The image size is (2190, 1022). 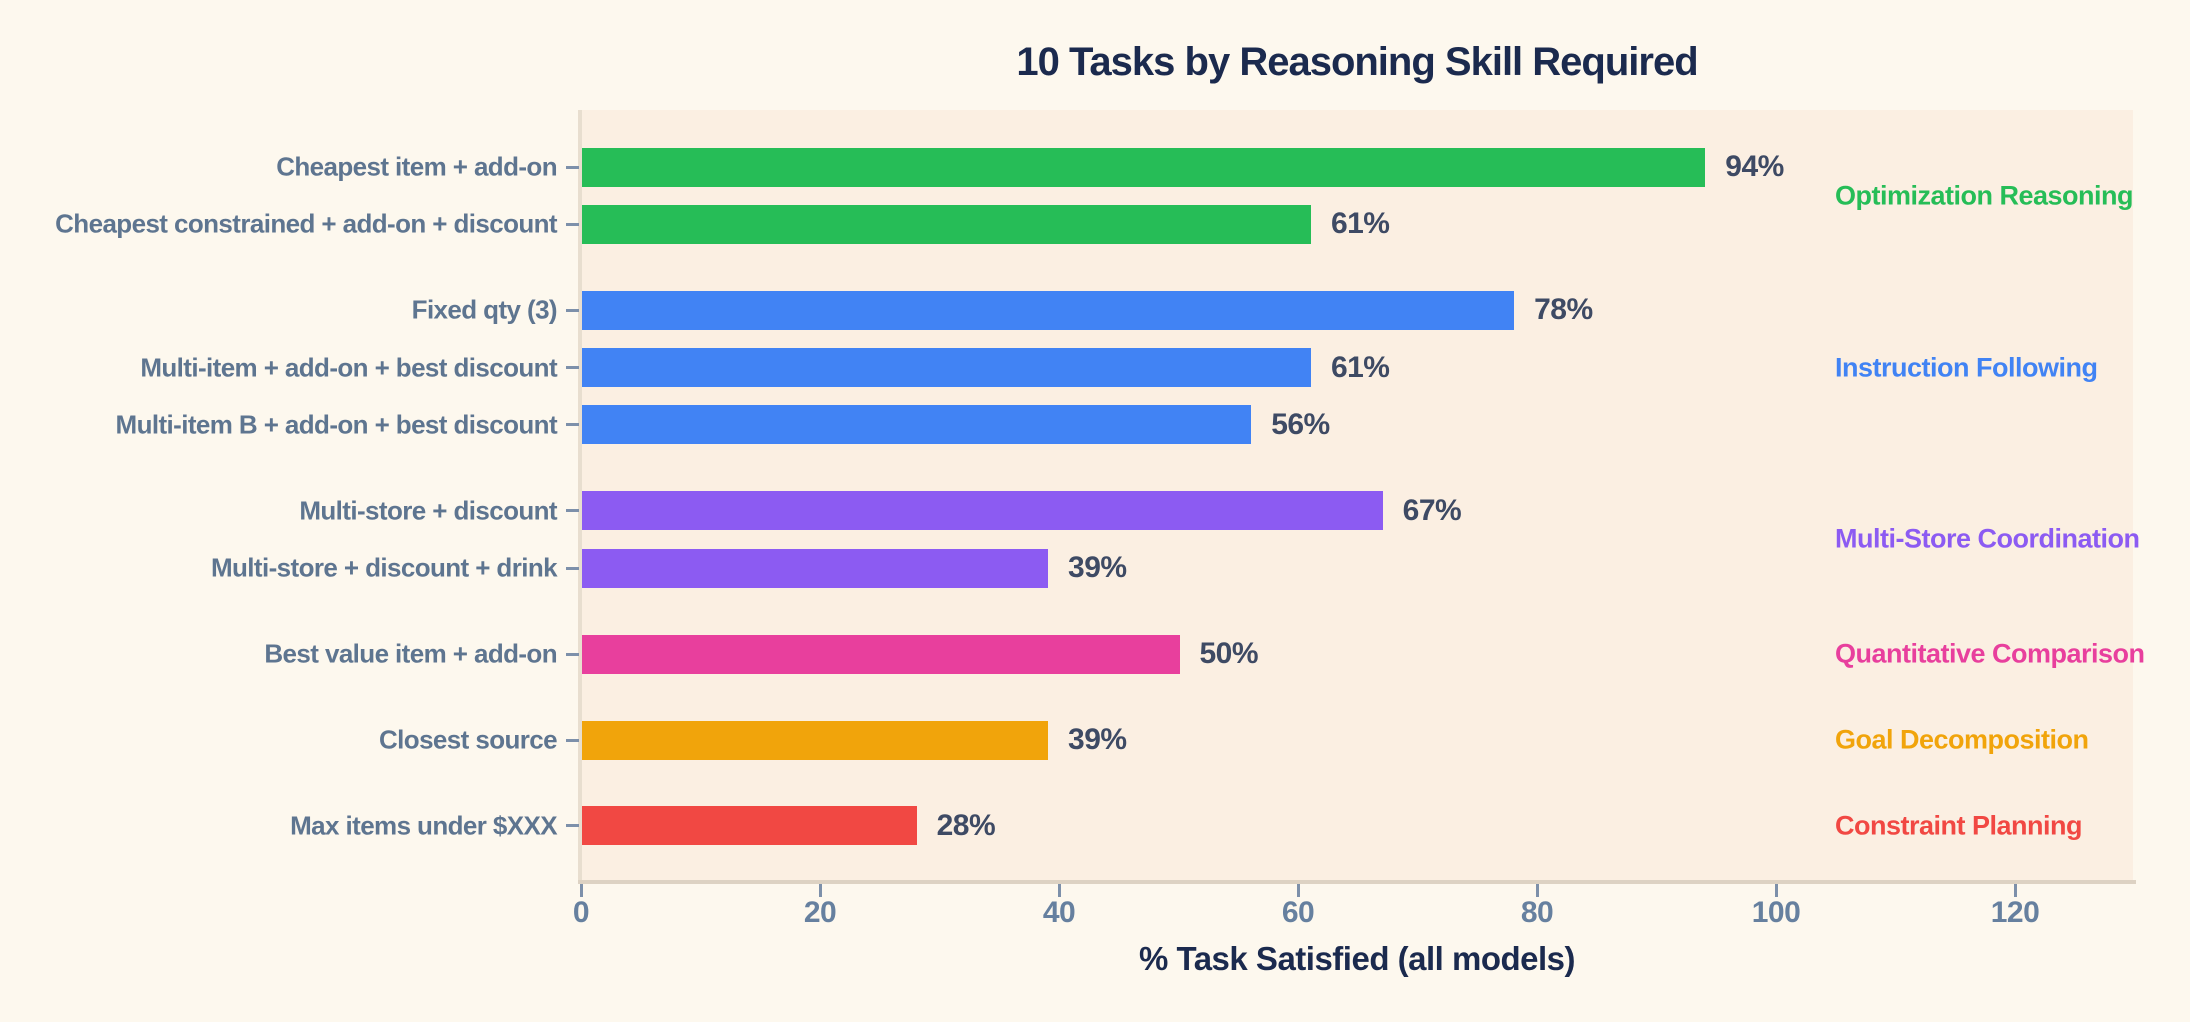 I want to click on group-label: Quantitative Comparison, so click(x=1990, y=653).